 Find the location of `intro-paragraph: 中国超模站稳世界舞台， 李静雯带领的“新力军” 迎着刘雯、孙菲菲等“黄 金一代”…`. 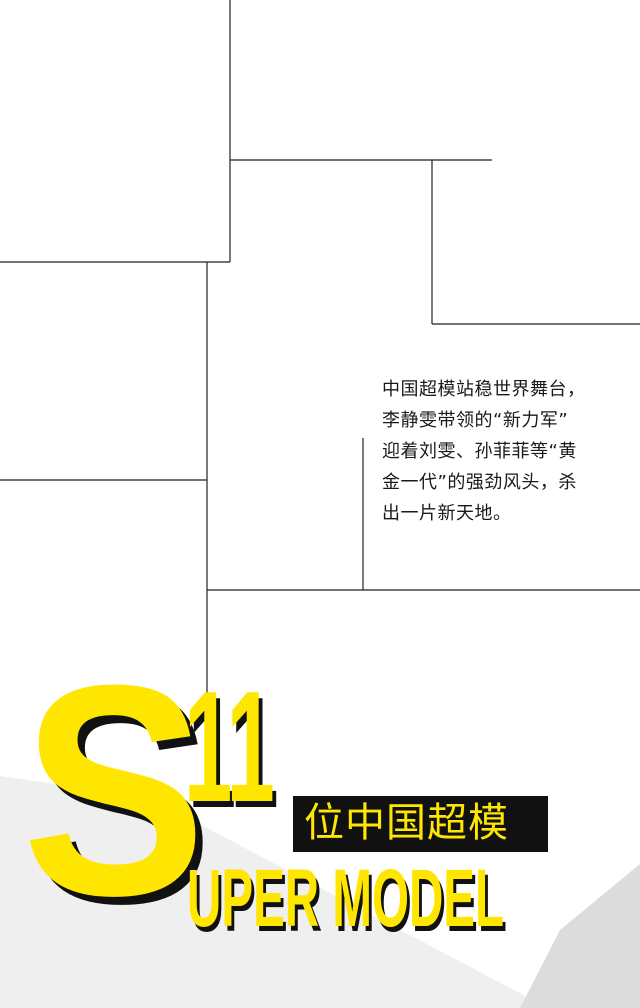

intro-paragraph: 中国超模站稳世界舞台， 李静雯带领的“新力军” 迎着刘雯、孙菲菲等“黄 金一代”… is located at coordinates (507, 451).